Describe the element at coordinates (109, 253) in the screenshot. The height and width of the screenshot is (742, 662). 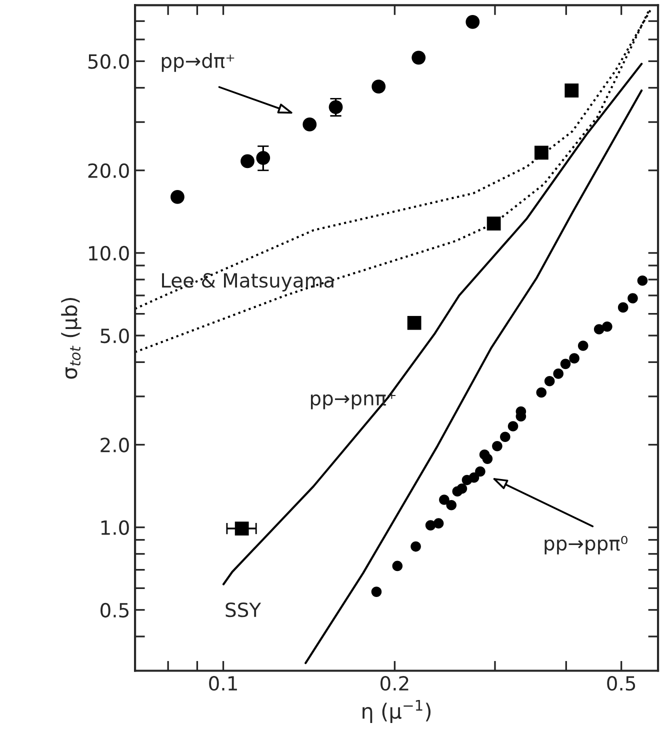
I see `y-tick-label: 10.0` at that location.